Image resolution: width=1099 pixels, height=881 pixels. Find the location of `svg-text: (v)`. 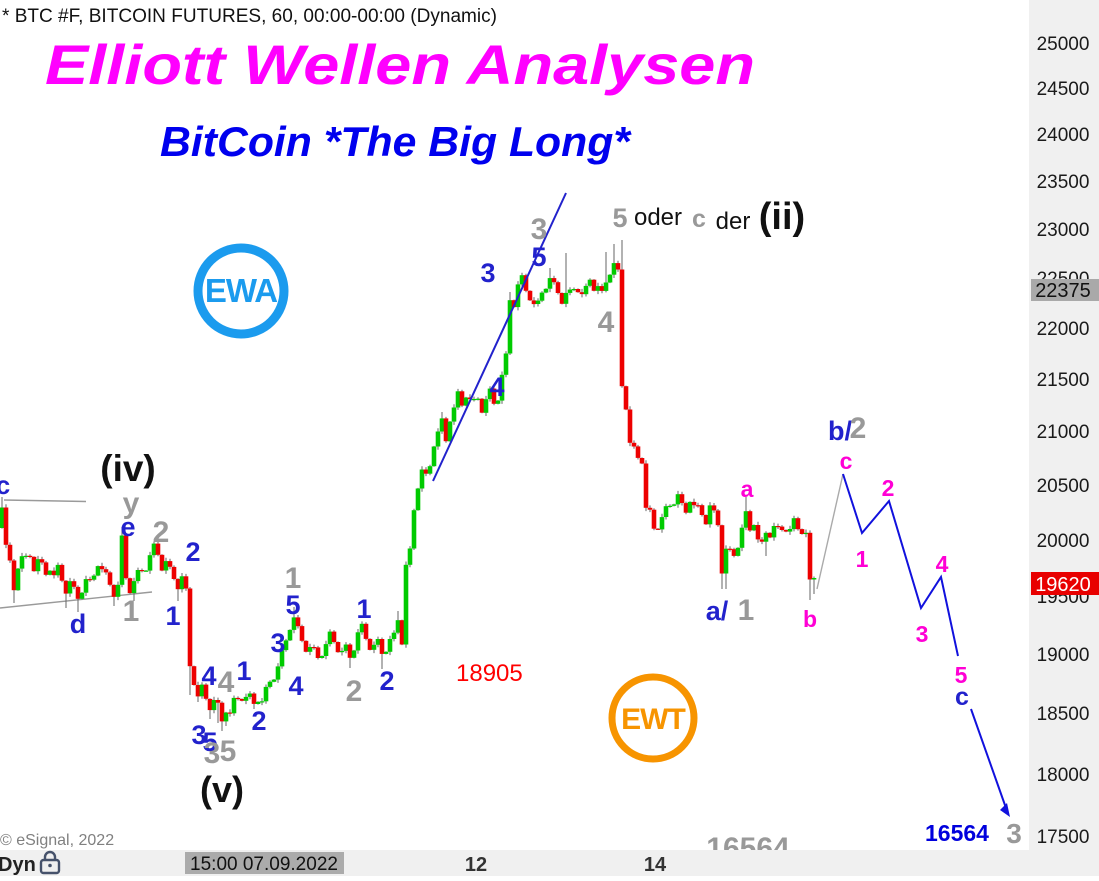

svg-text: (v) is located at coordinates (222, 789).